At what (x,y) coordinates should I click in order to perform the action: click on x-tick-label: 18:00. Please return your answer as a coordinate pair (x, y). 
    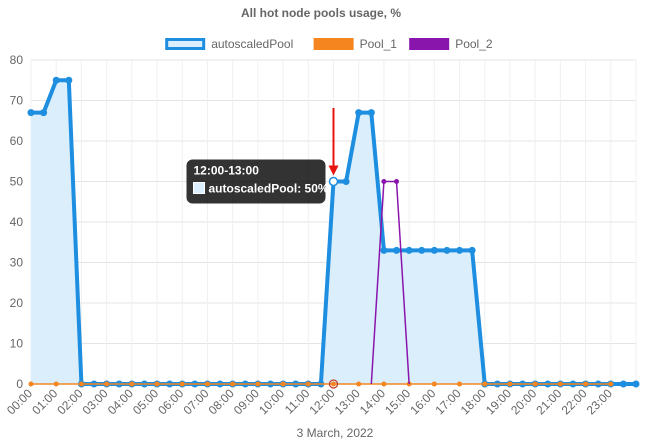
    Looking at the image, I should click on (473, 401).